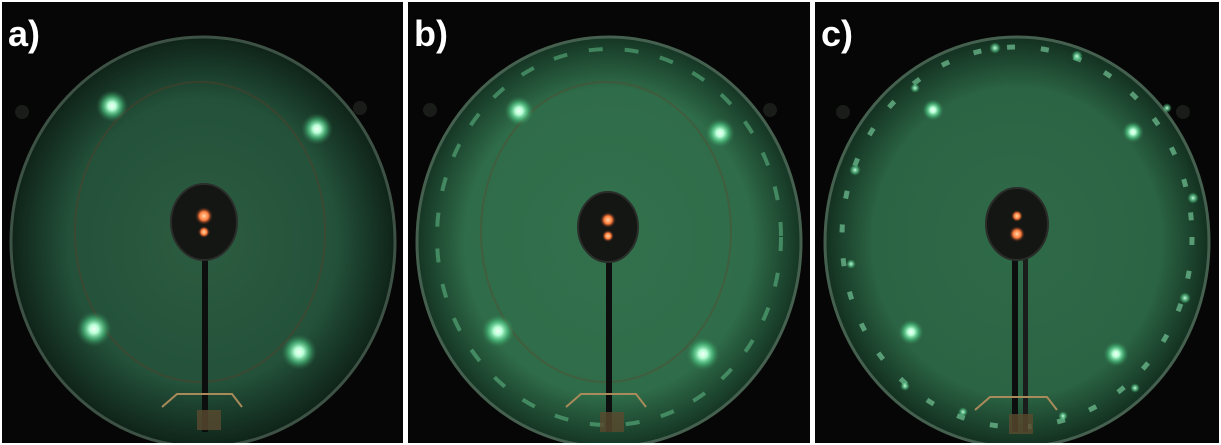 The width and height of the screenshot is (1221, 445). What do you see at coordinates (837, 33) in the screenshot?
I see `panel-label-c: c)` at bounding box center [837, 33].